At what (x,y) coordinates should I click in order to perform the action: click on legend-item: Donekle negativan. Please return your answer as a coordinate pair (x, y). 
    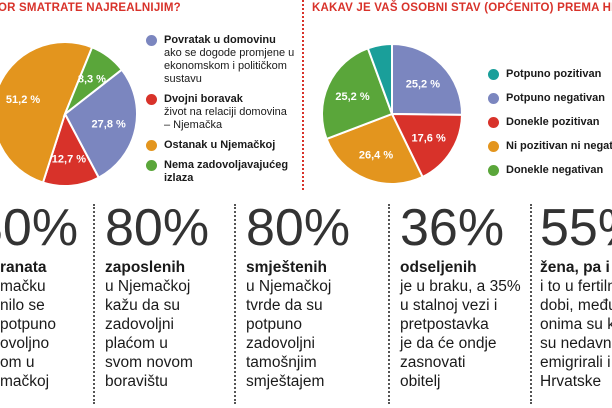
    Looking at the image, I should click on (550, 170).